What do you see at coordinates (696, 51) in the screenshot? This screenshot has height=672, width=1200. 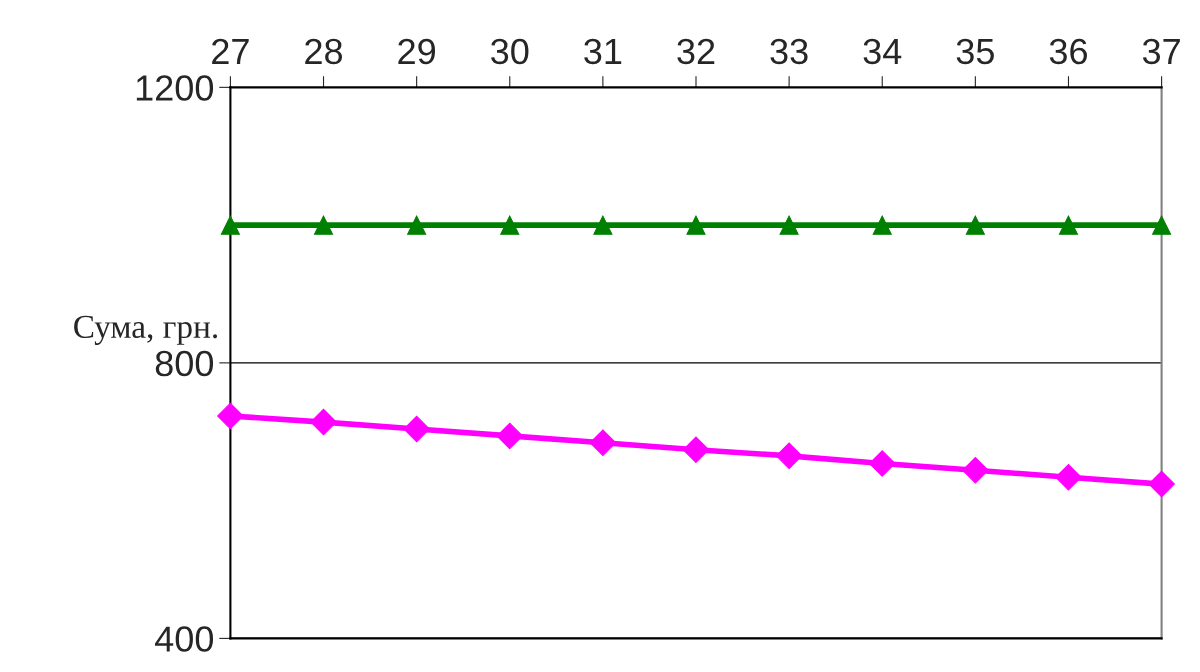 I see `x-tick-label: 32` at bounding box center [696, 51].